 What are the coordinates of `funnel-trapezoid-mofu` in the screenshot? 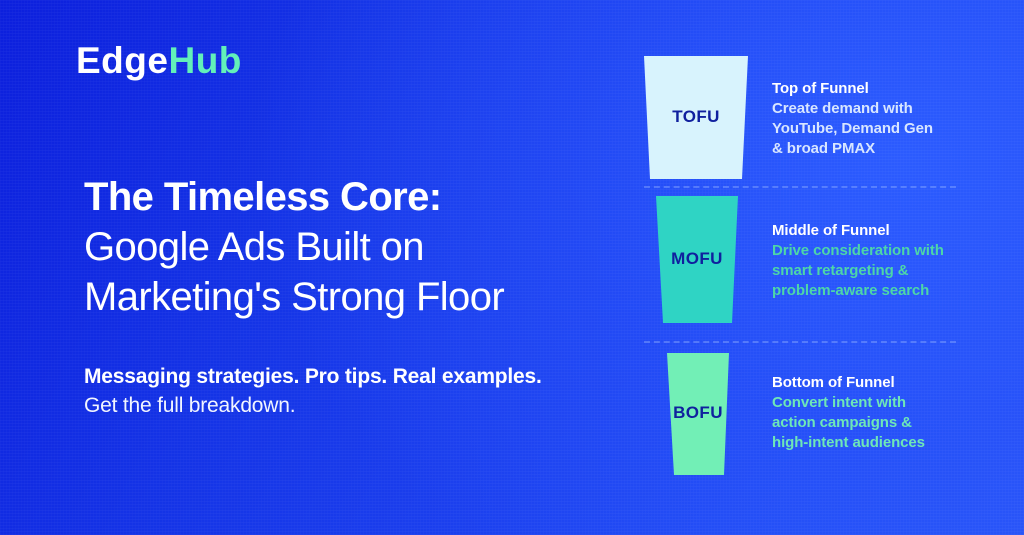 It's located at (697, 259).